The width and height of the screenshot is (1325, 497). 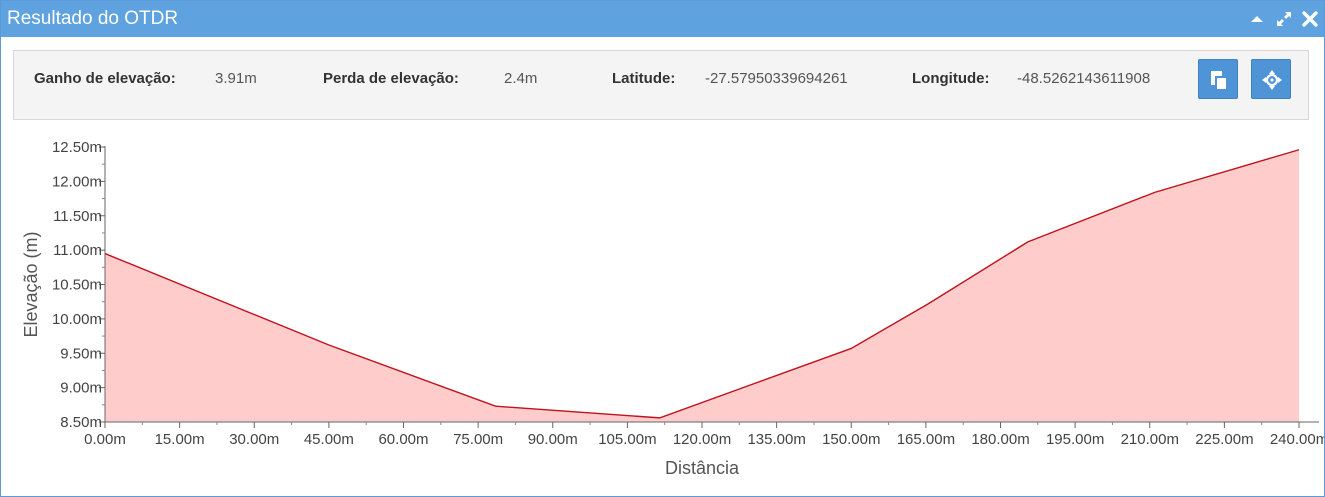 What do you see at coordinates (702, 439) in the screenshot?
I see `x-tick-label: 120.00m` at bounding box center [702, 439].